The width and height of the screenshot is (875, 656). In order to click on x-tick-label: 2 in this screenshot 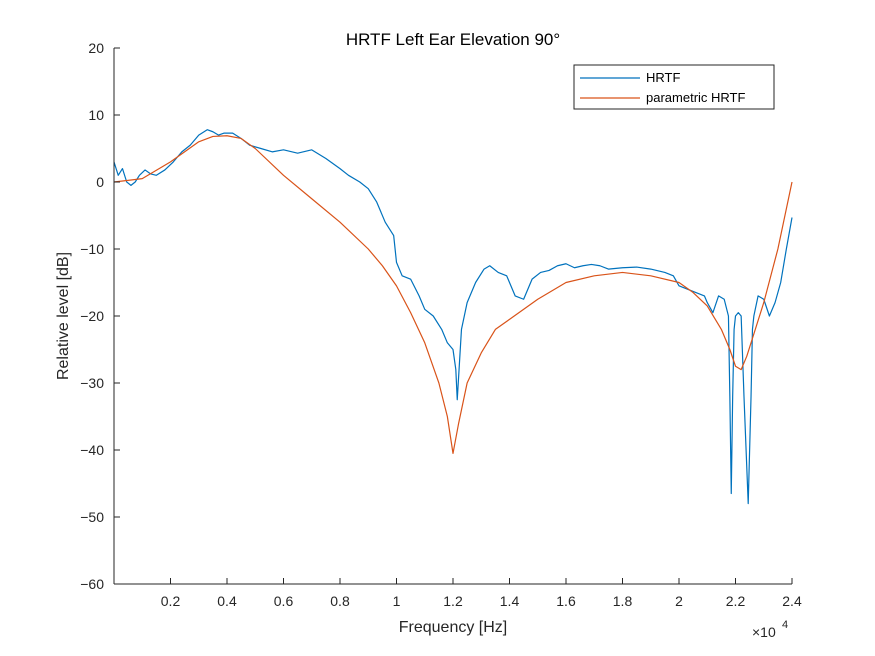, I will do `click(679, 601)`.